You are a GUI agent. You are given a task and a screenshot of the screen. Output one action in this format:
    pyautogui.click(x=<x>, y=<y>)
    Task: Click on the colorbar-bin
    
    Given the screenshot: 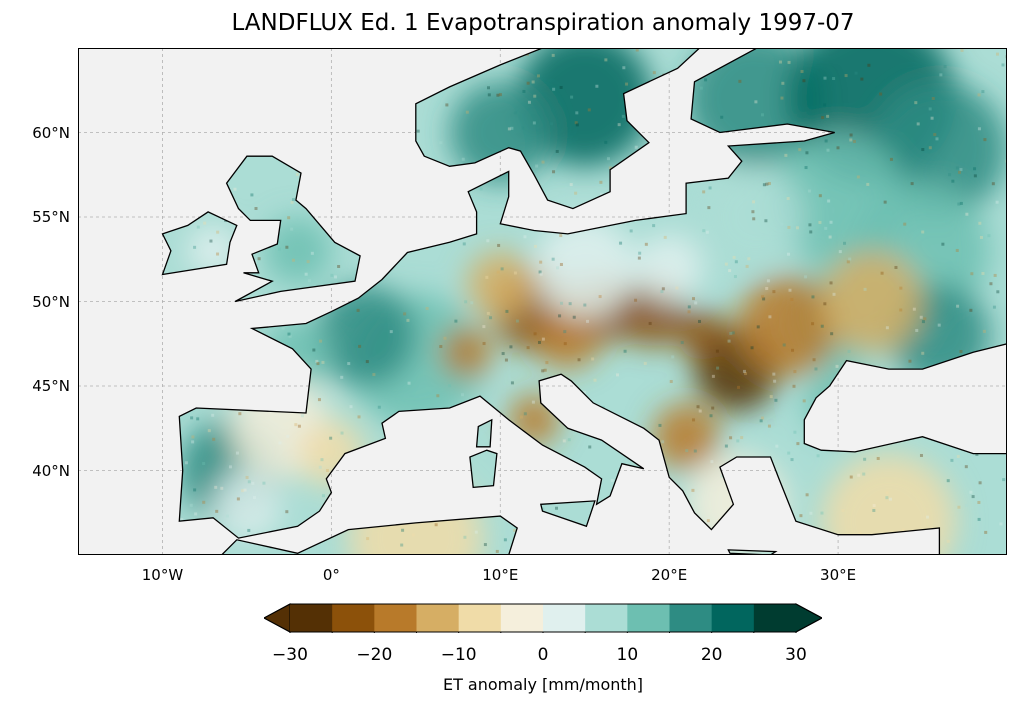 What is the action you would take?
    pyautogui.click(x=438, y=618)
    